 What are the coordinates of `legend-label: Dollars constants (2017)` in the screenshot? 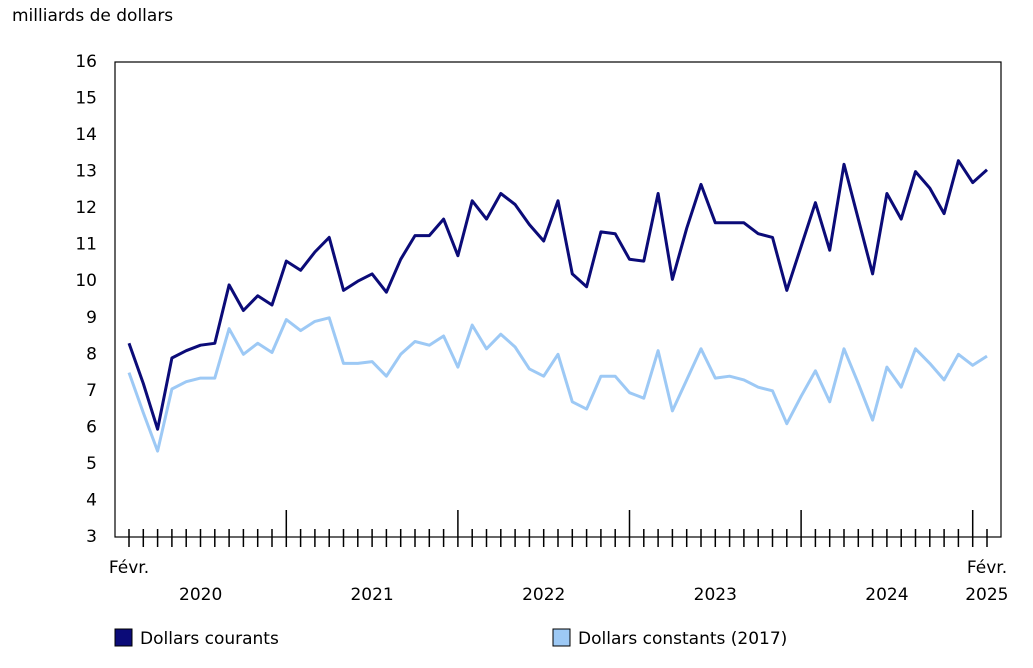 It's located at (682, 639).